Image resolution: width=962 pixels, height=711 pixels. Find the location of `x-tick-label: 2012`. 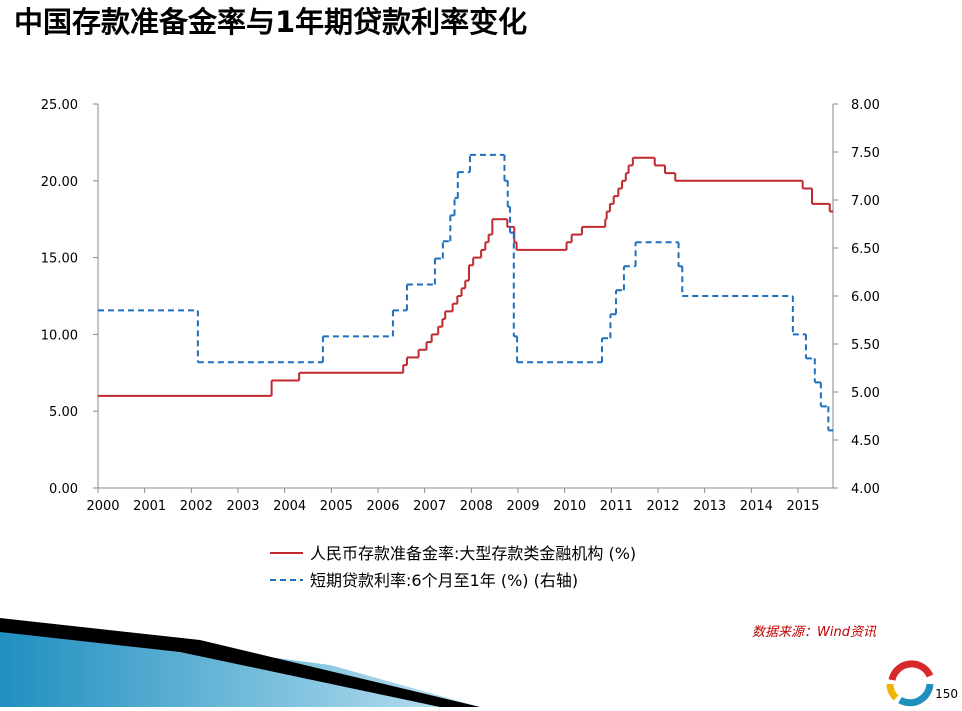

x-tick-label: 2012 is located at coordinates (662, 506).